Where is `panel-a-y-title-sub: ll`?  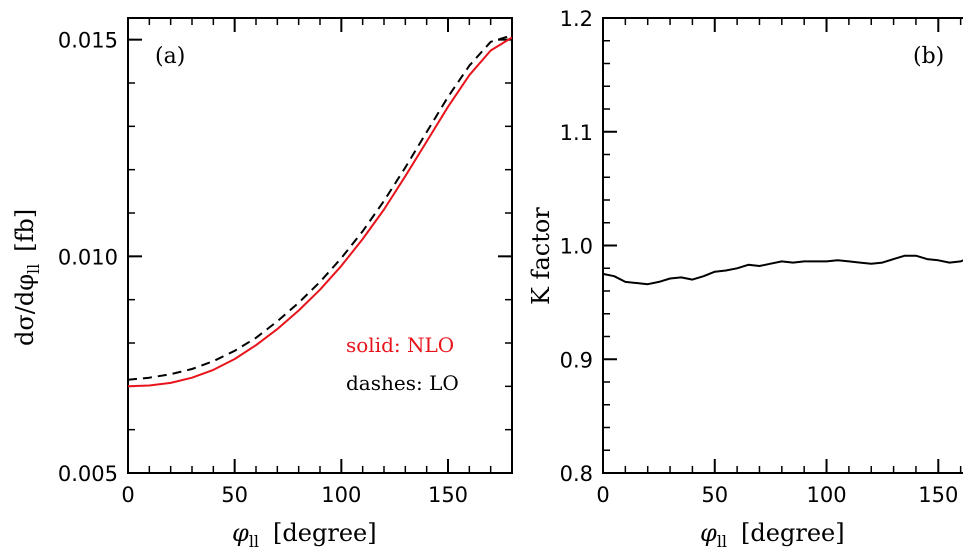 panel-a-y-title-sub: ll is located at coordinates (33, 269).